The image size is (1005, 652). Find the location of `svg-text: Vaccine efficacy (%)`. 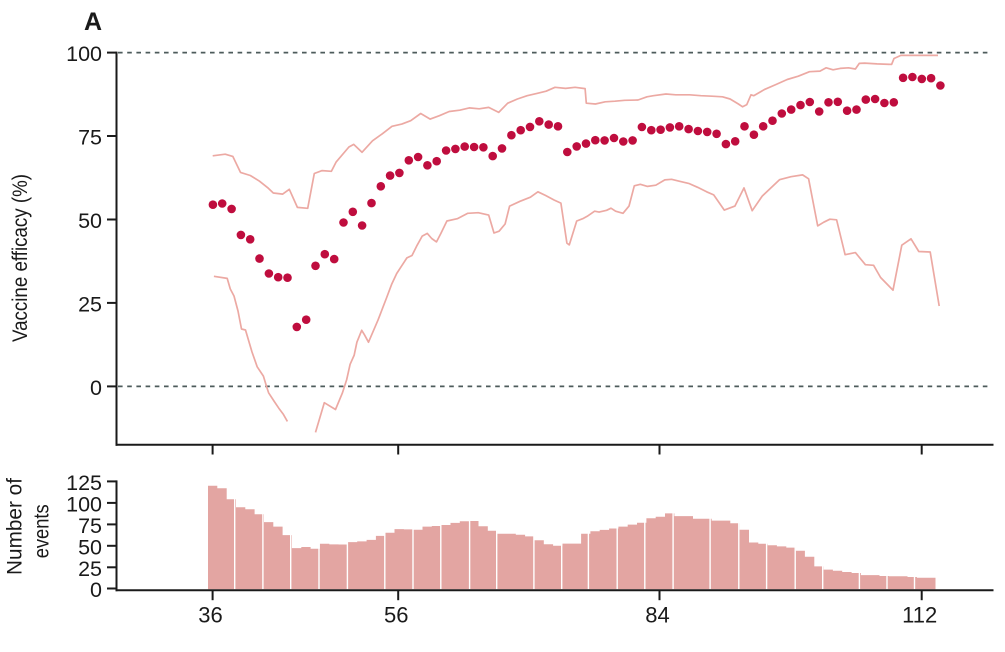

svg-text: Vaccine efficacy (%) is located at coordinates (20, 258).